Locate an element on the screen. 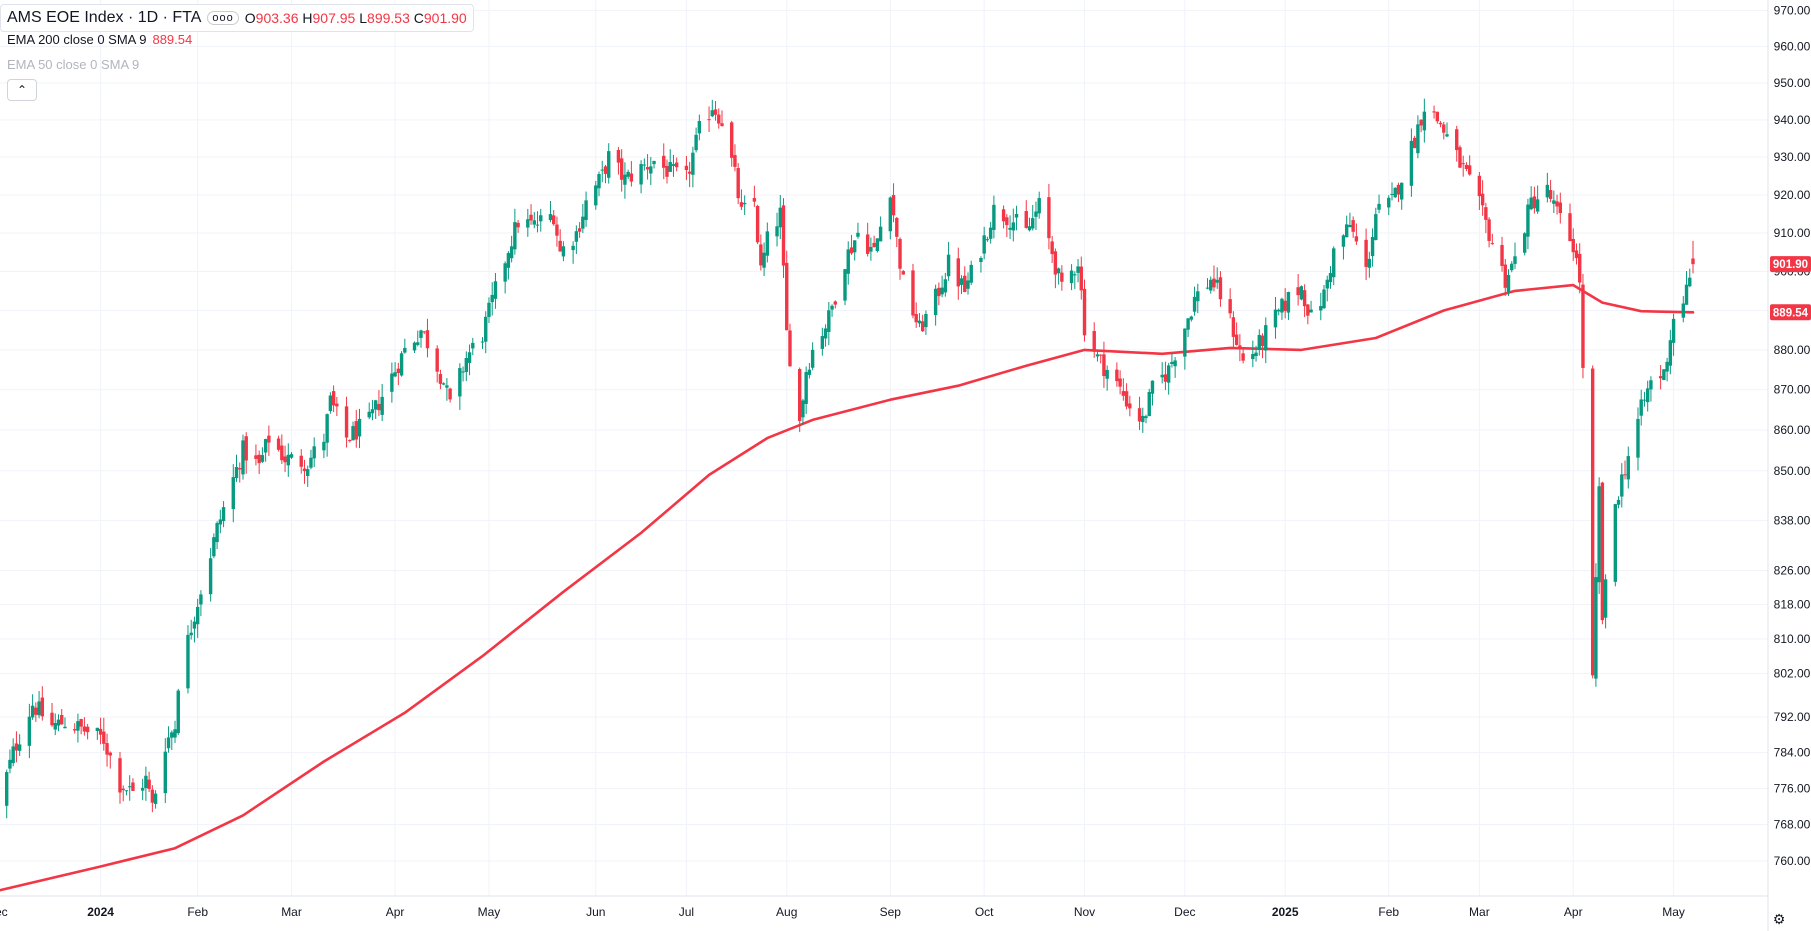 This screenshot has width=1811, height=931. collapse-legend-button: ⌃ is located at coordinates (22, 90).